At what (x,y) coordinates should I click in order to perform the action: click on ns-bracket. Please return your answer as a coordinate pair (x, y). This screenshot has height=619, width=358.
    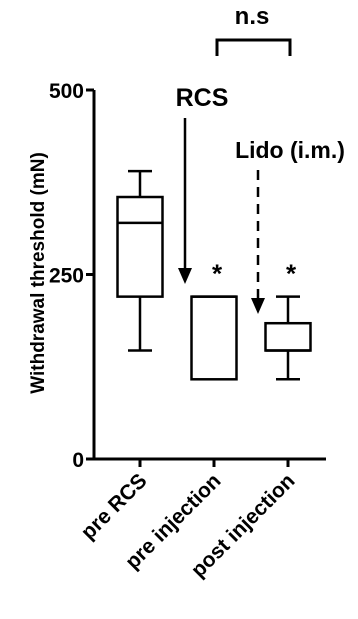
    Looking at the image, I should click on (253, 47).